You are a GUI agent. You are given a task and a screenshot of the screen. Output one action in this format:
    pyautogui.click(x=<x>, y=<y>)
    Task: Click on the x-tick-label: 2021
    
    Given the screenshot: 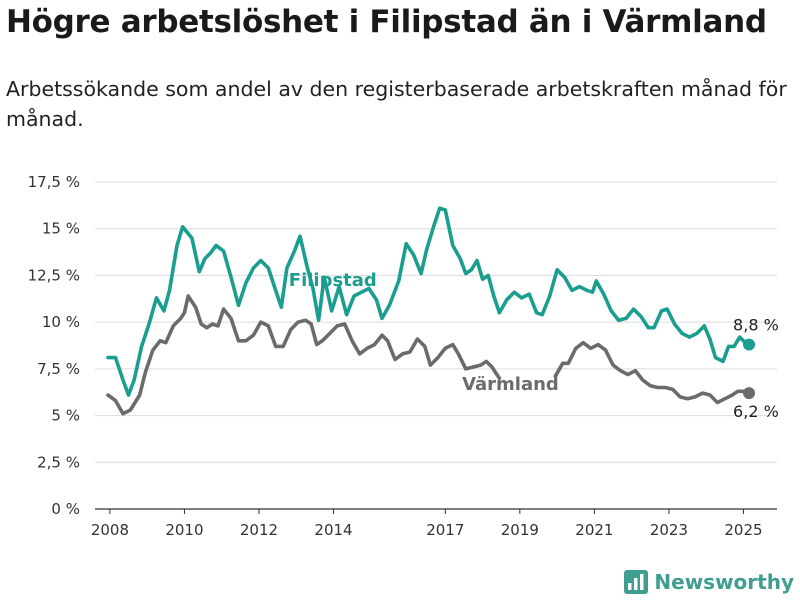 What is the action you would take?
    pyautogui.click(x=594, y=530)
    